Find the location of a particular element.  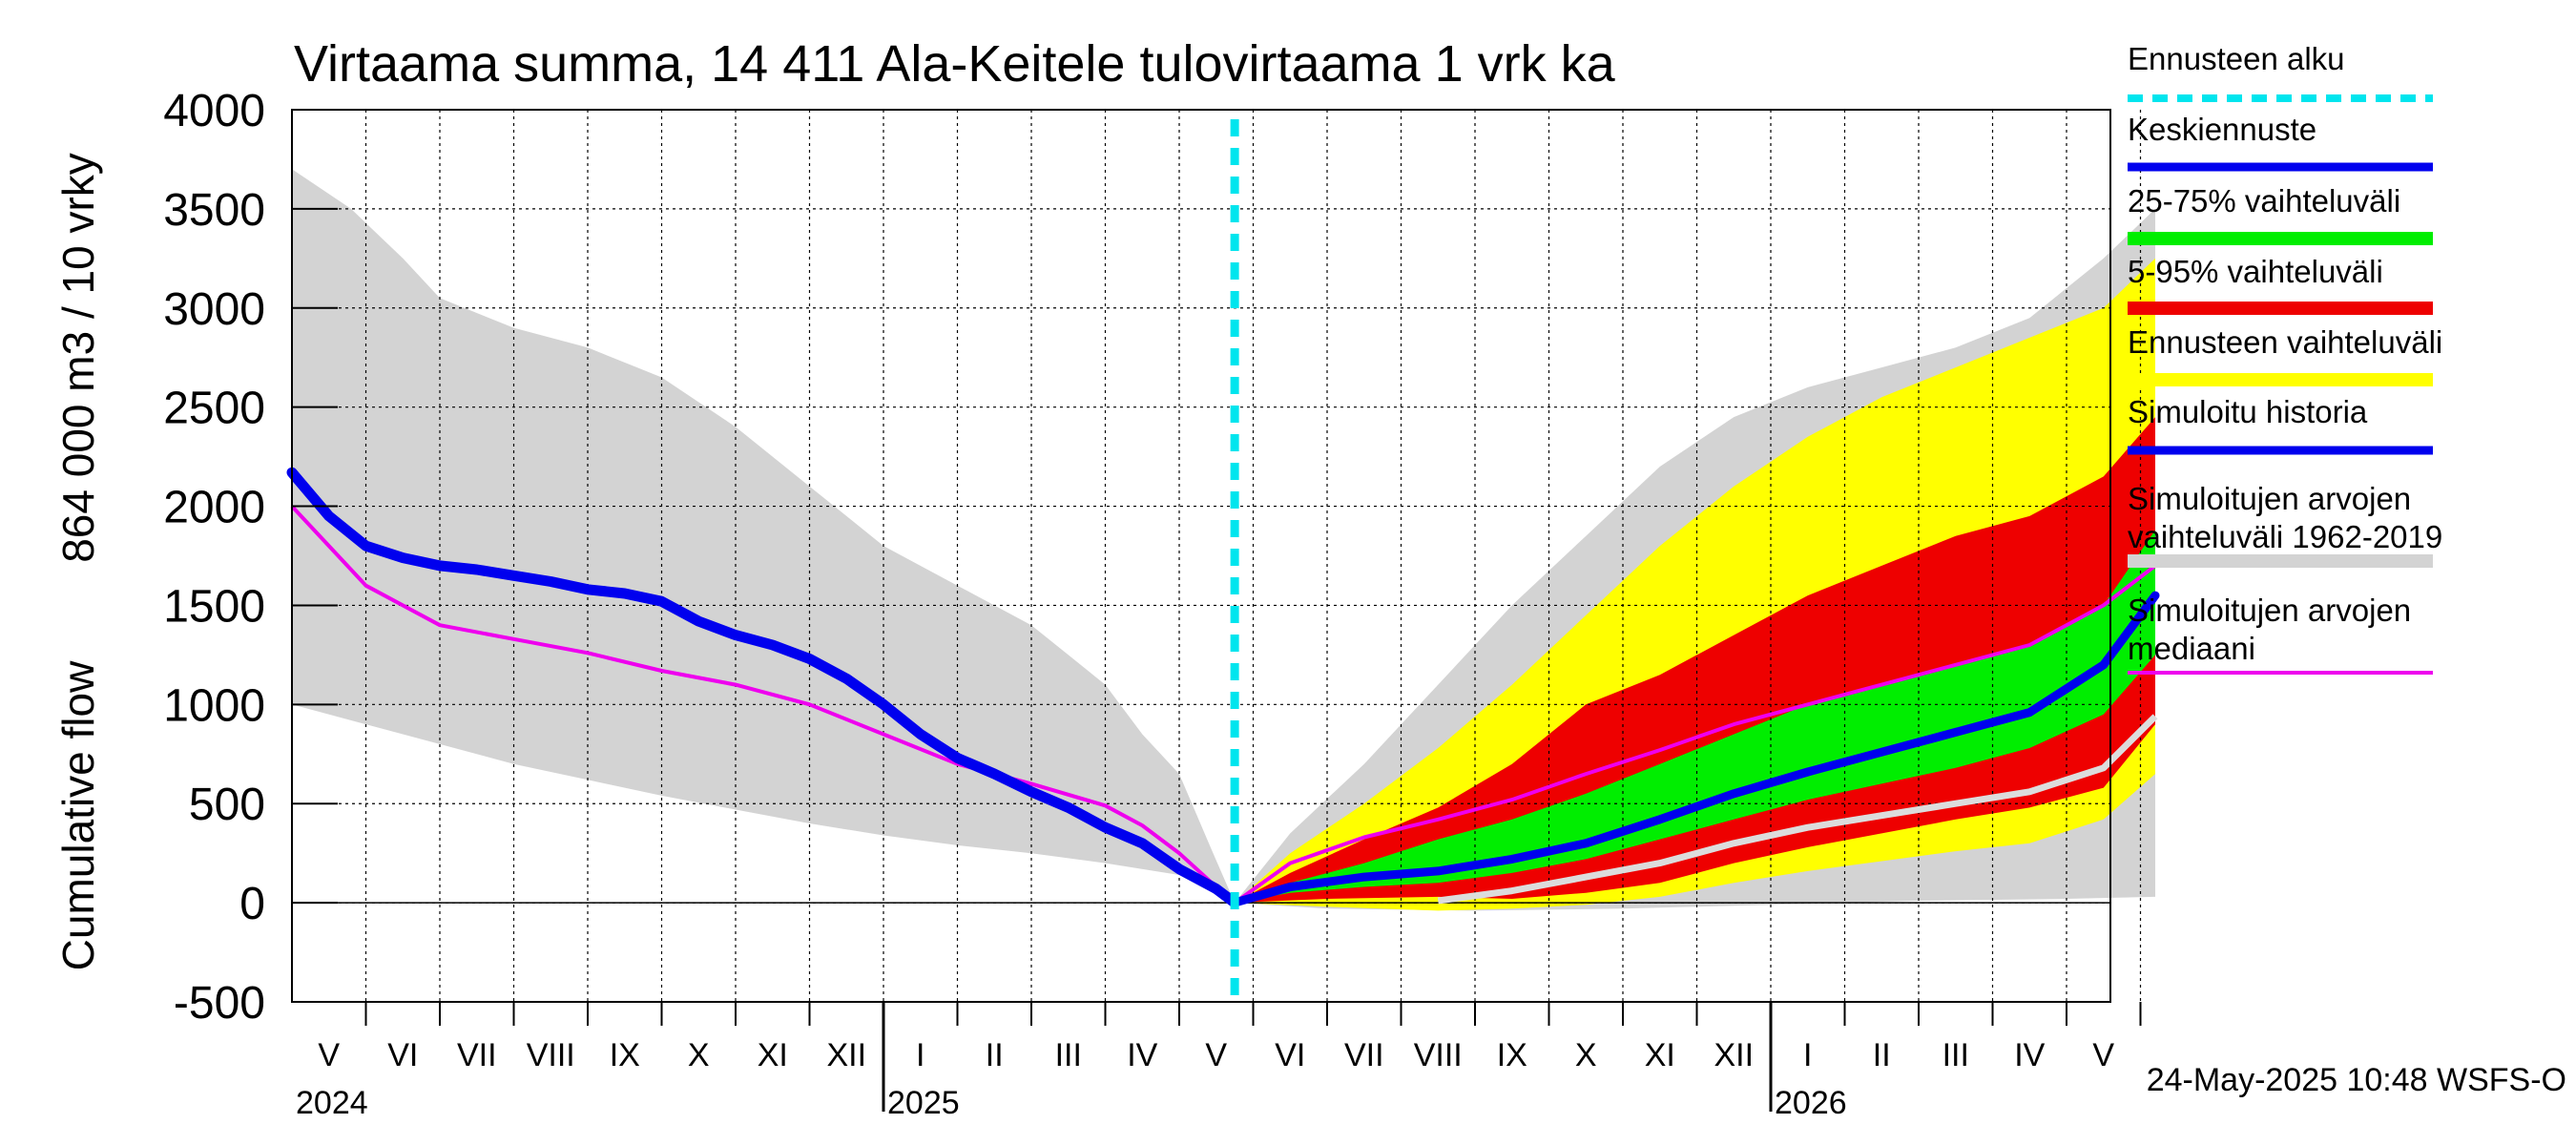

y-axis-label-line1: Cumulative flow is located at coordinates (78, 815).